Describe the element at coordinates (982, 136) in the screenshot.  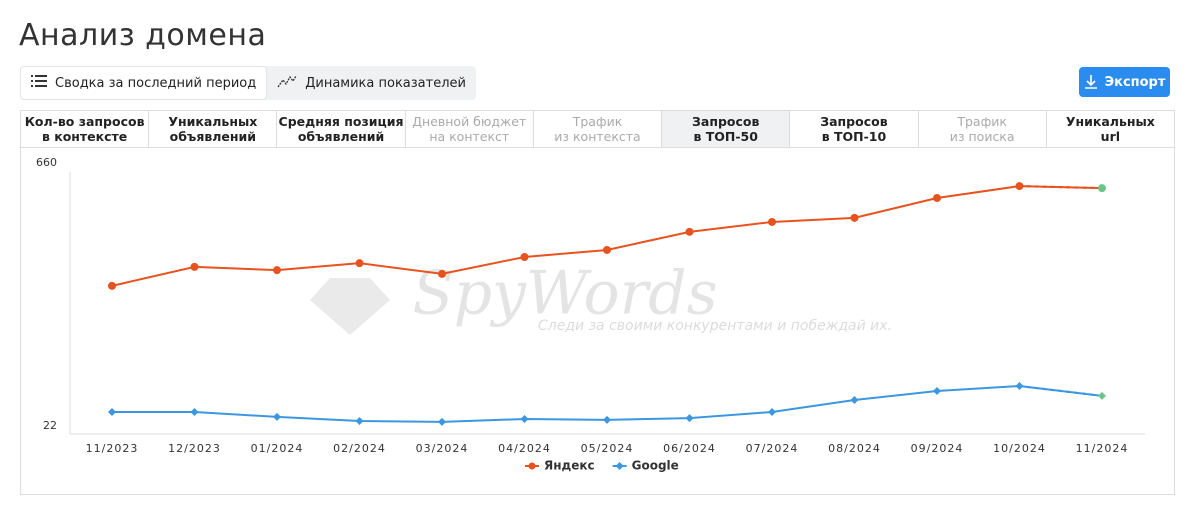
I see `metric-tab-line: из поиска` at that location.